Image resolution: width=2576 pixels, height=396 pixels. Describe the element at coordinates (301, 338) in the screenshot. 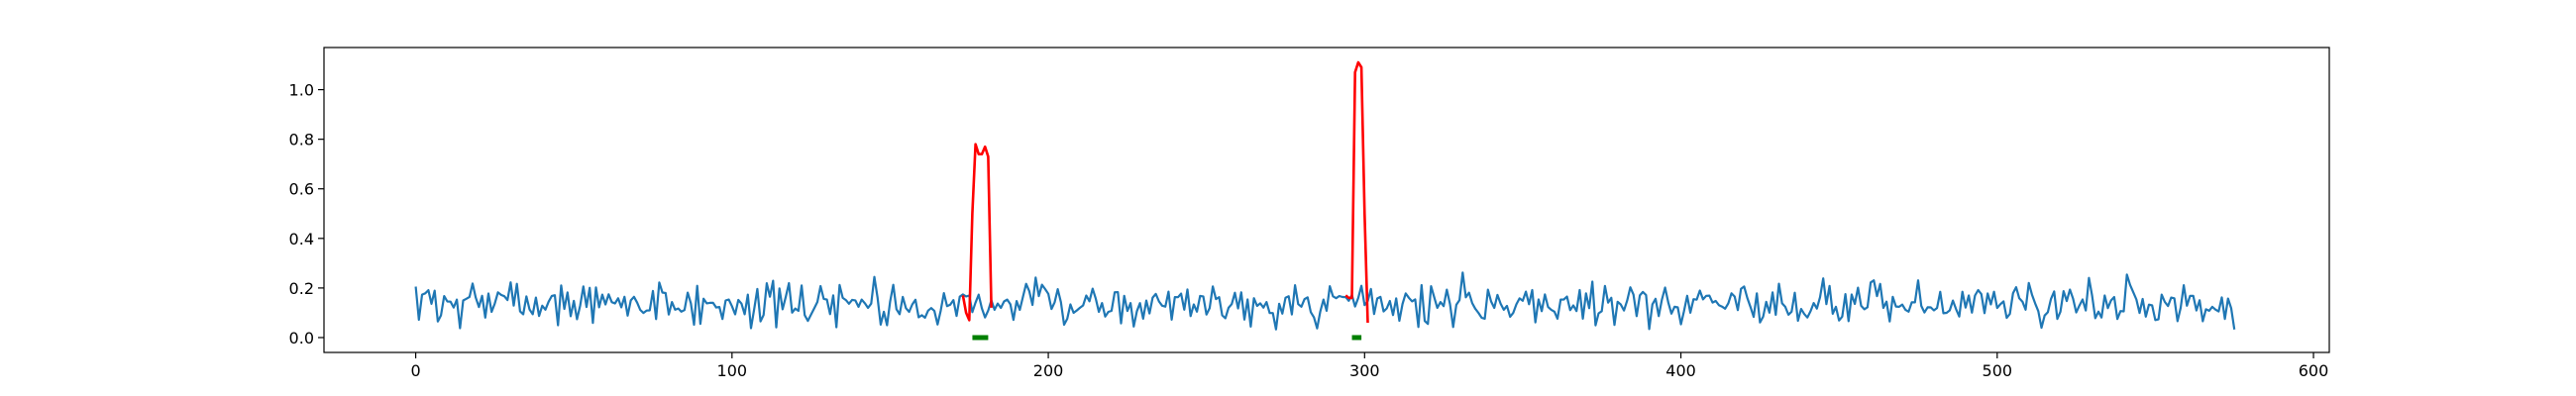

I see `y-tick-label: 0.0` at that location.